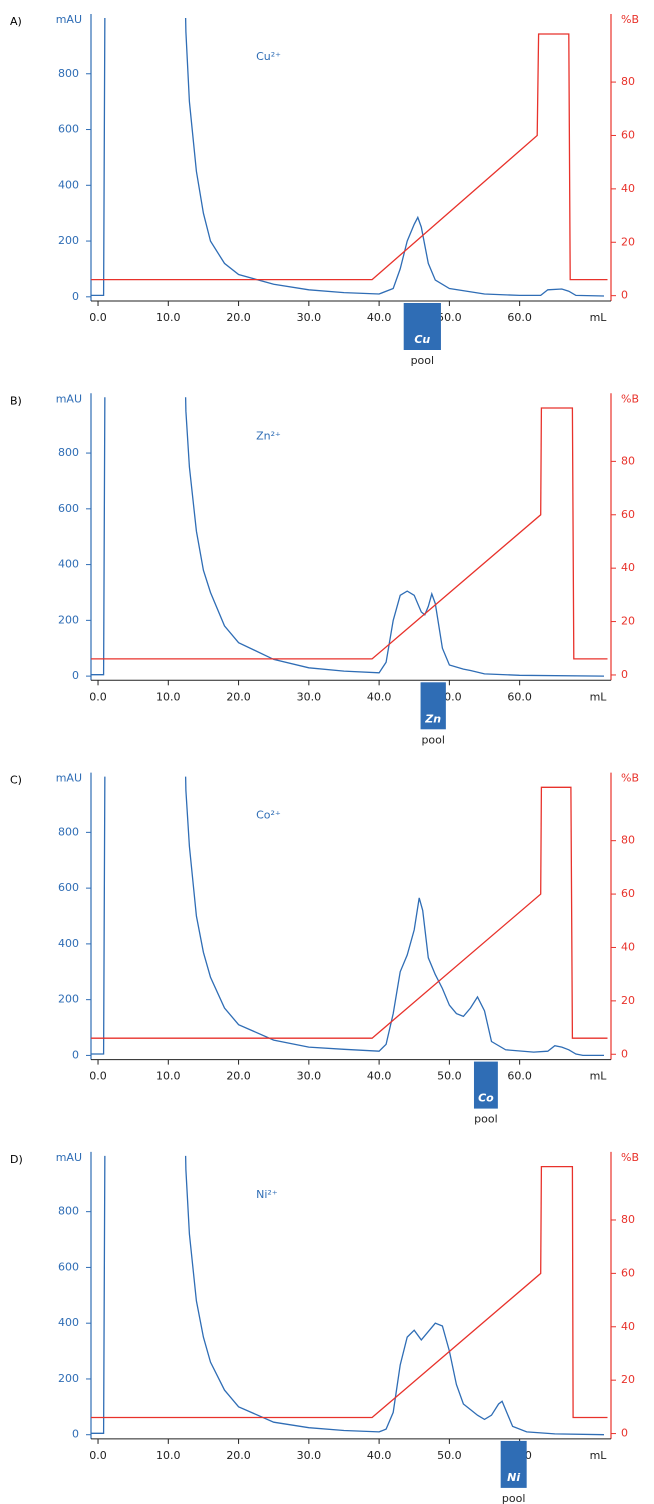  What do you see at coordinates (513, 1477) in the screenshot?
I see `pool-label: Ni` at bounding box center [513, 1477].